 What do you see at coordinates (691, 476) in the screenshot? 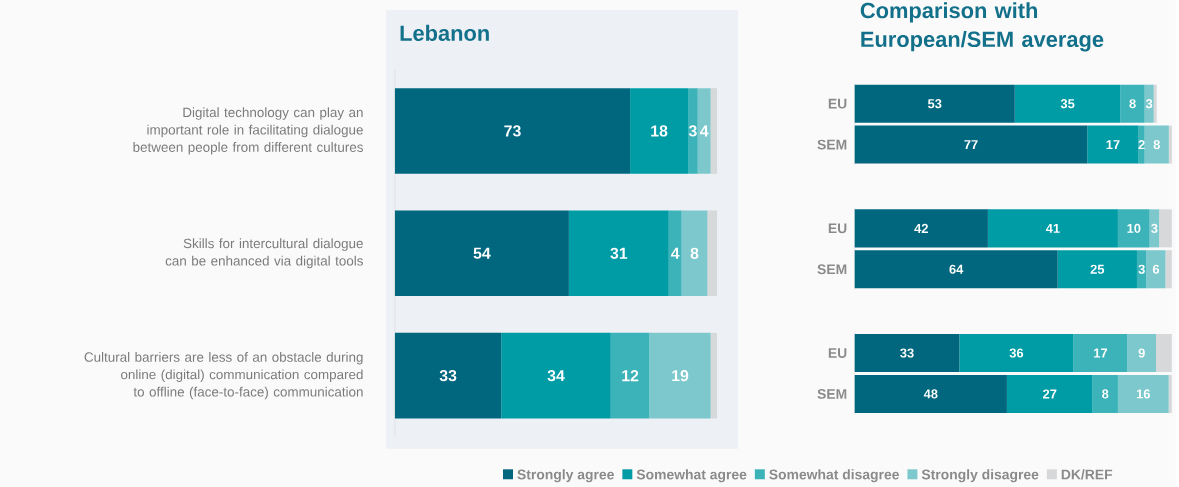
I see `legend-label: Somewhat agree` at bounding box center [691, 476].